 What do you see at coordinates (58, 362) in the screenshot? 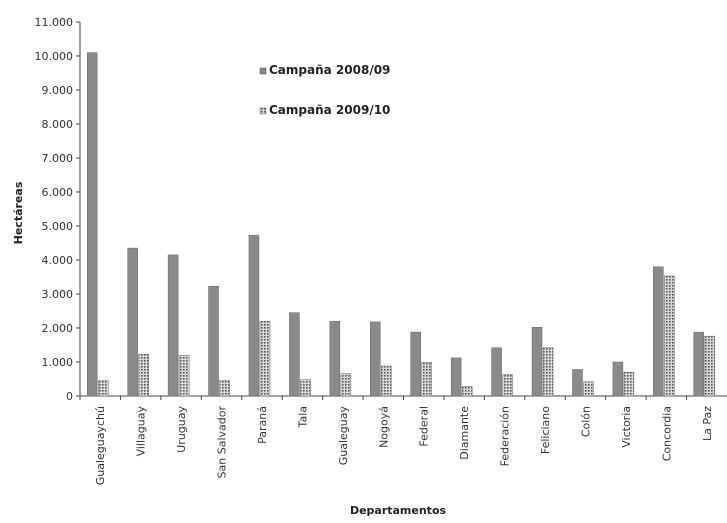
I see `y-tick-label: 1.000` at bounding box center [58, 362].